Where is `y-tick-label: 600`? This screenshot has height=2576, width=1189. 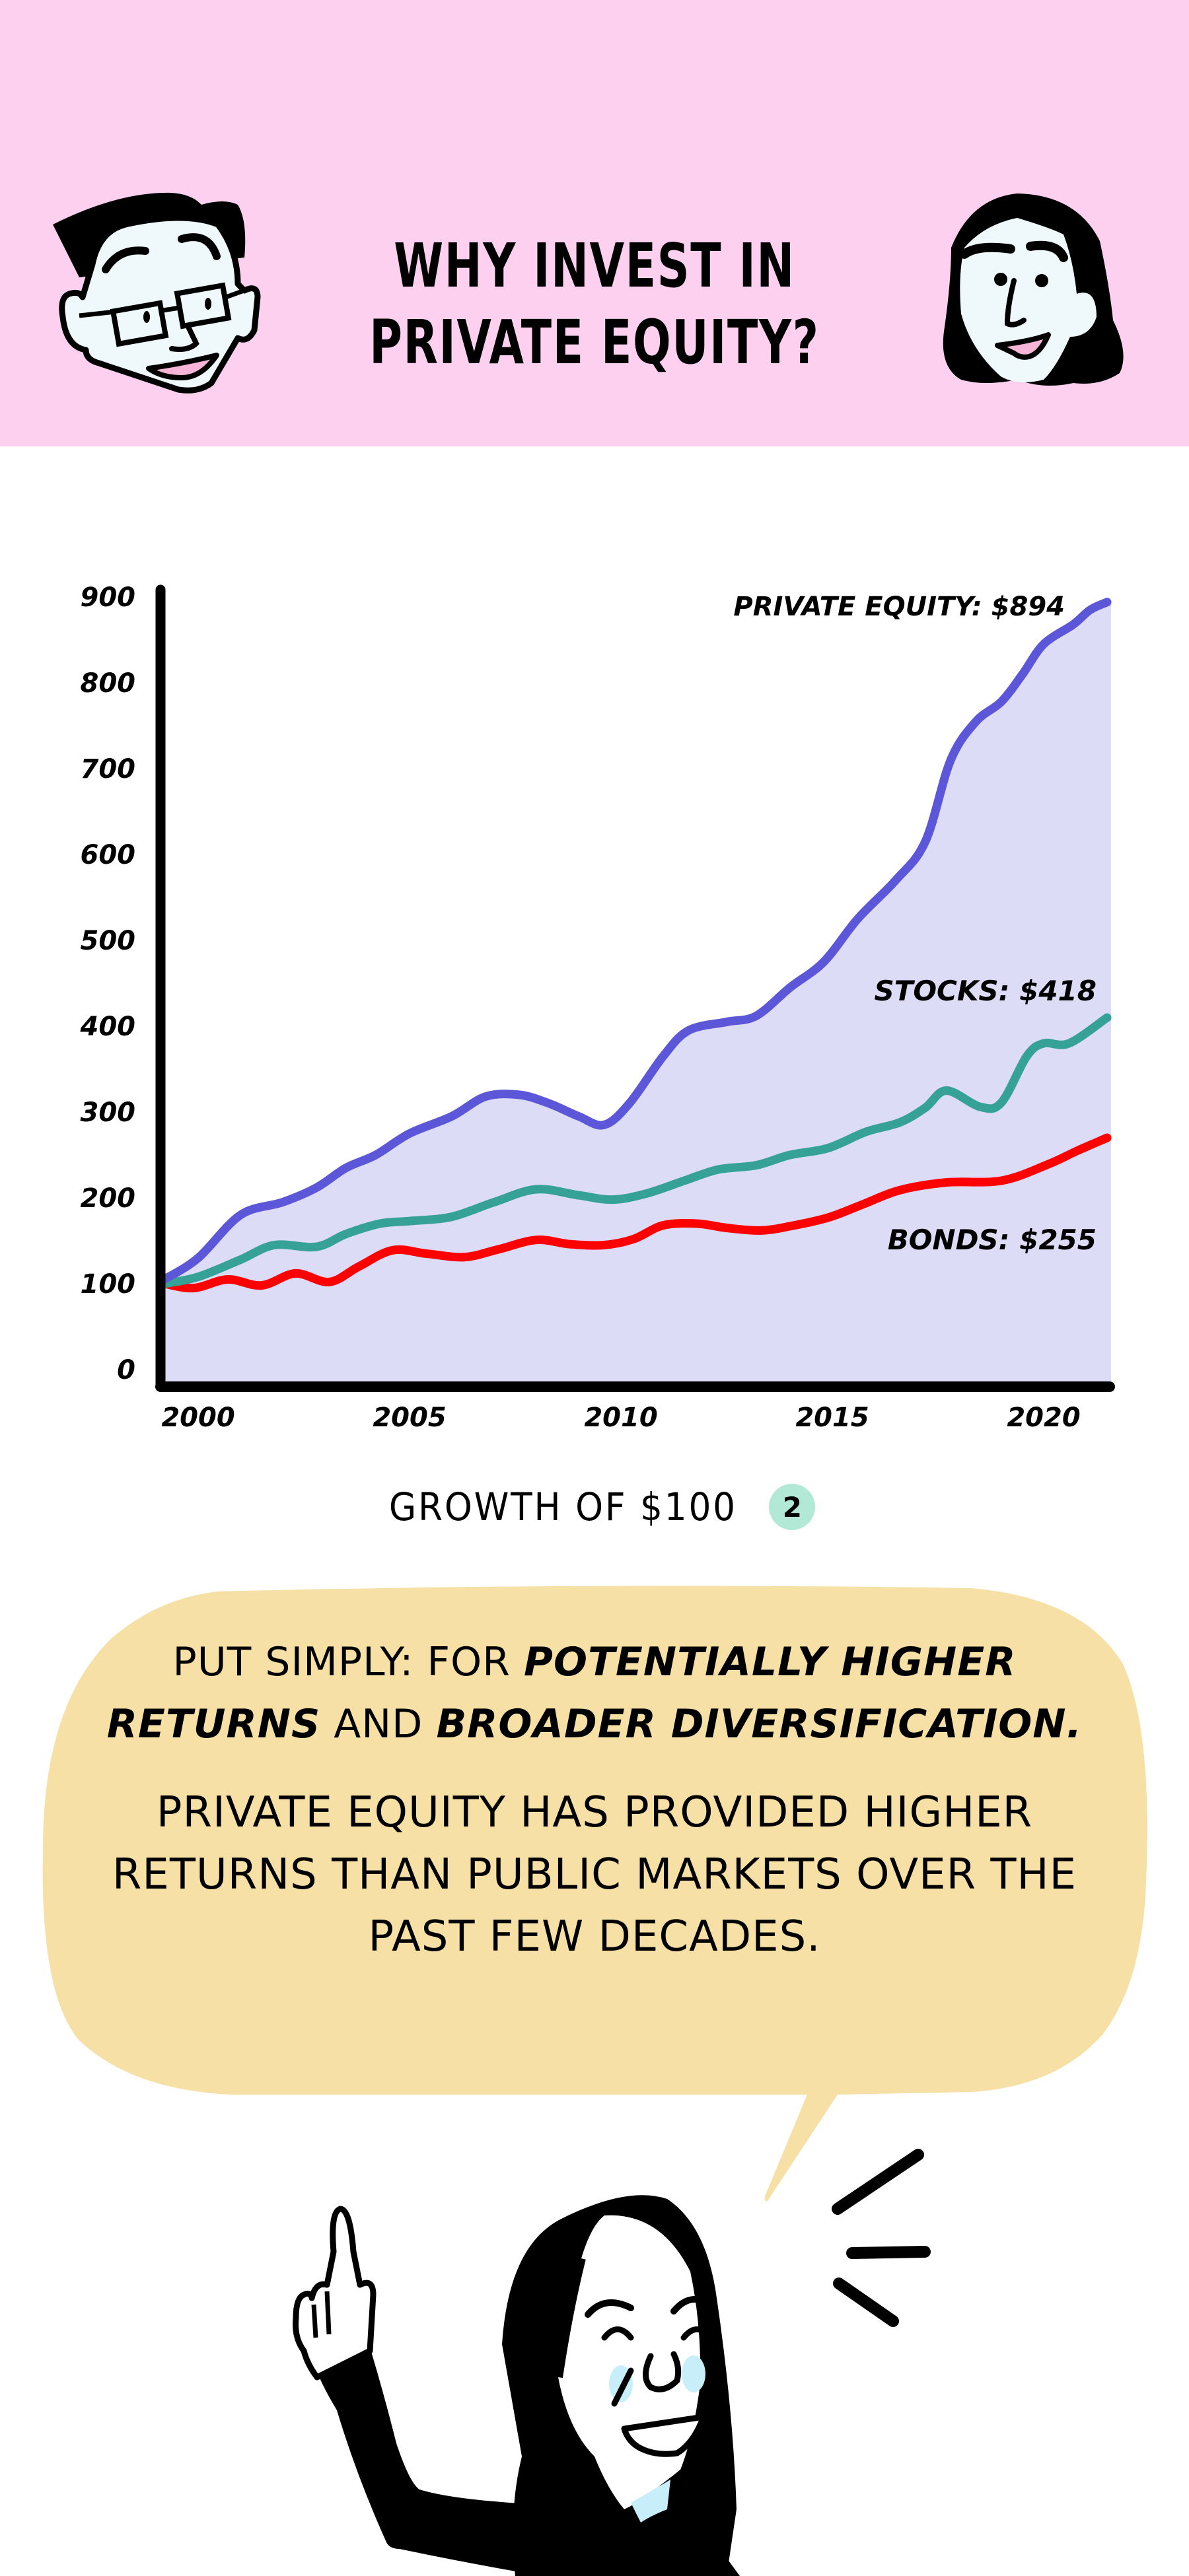 y-tick-label: 600 is located at coordinates (108, 855).